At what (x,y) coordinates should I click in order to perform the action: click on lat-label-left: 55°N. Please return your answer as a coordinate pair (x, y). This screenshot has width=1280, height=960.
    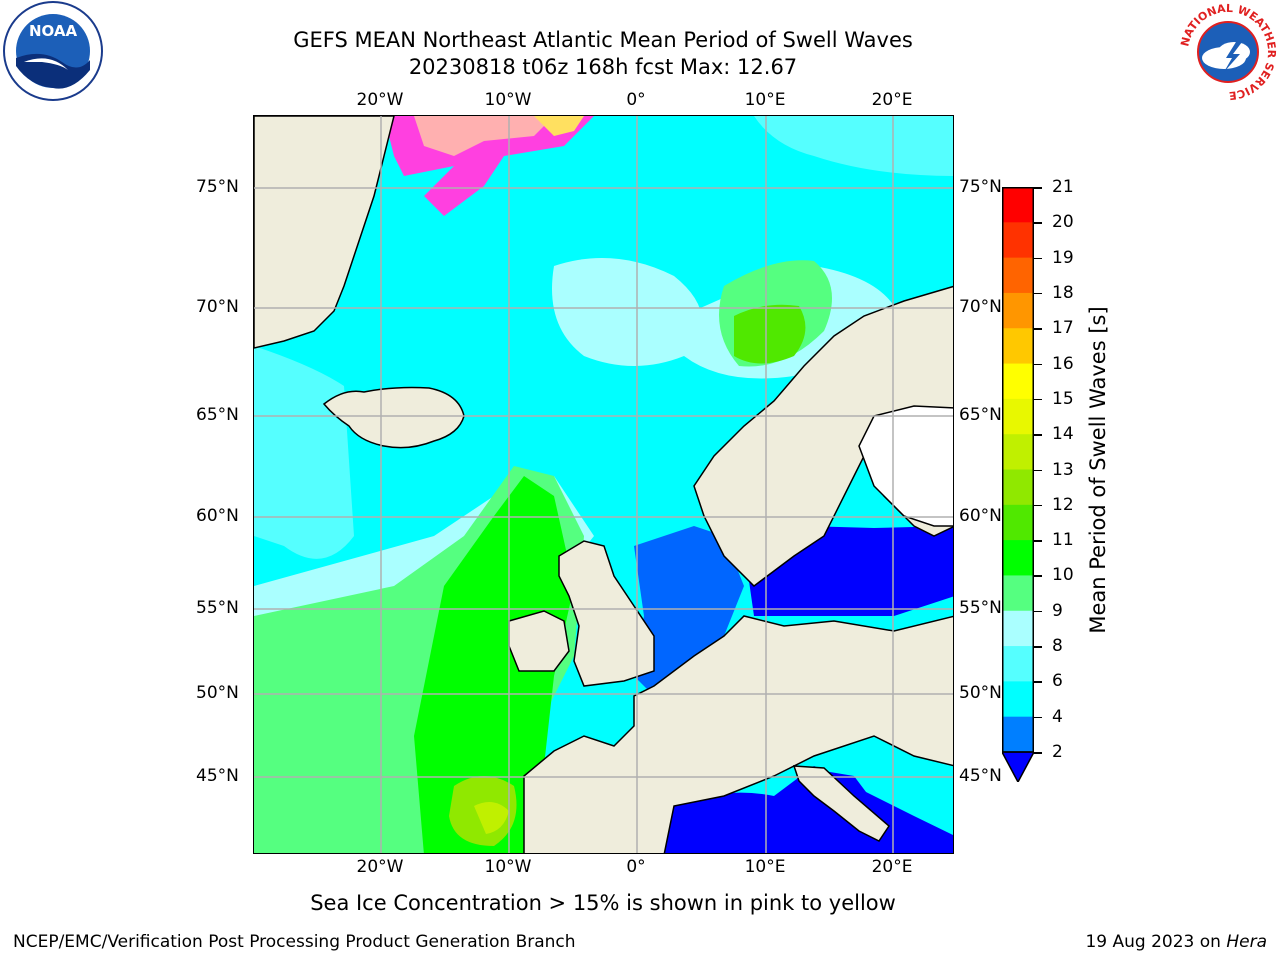
    Looking at the image, I should click on (217, 608).